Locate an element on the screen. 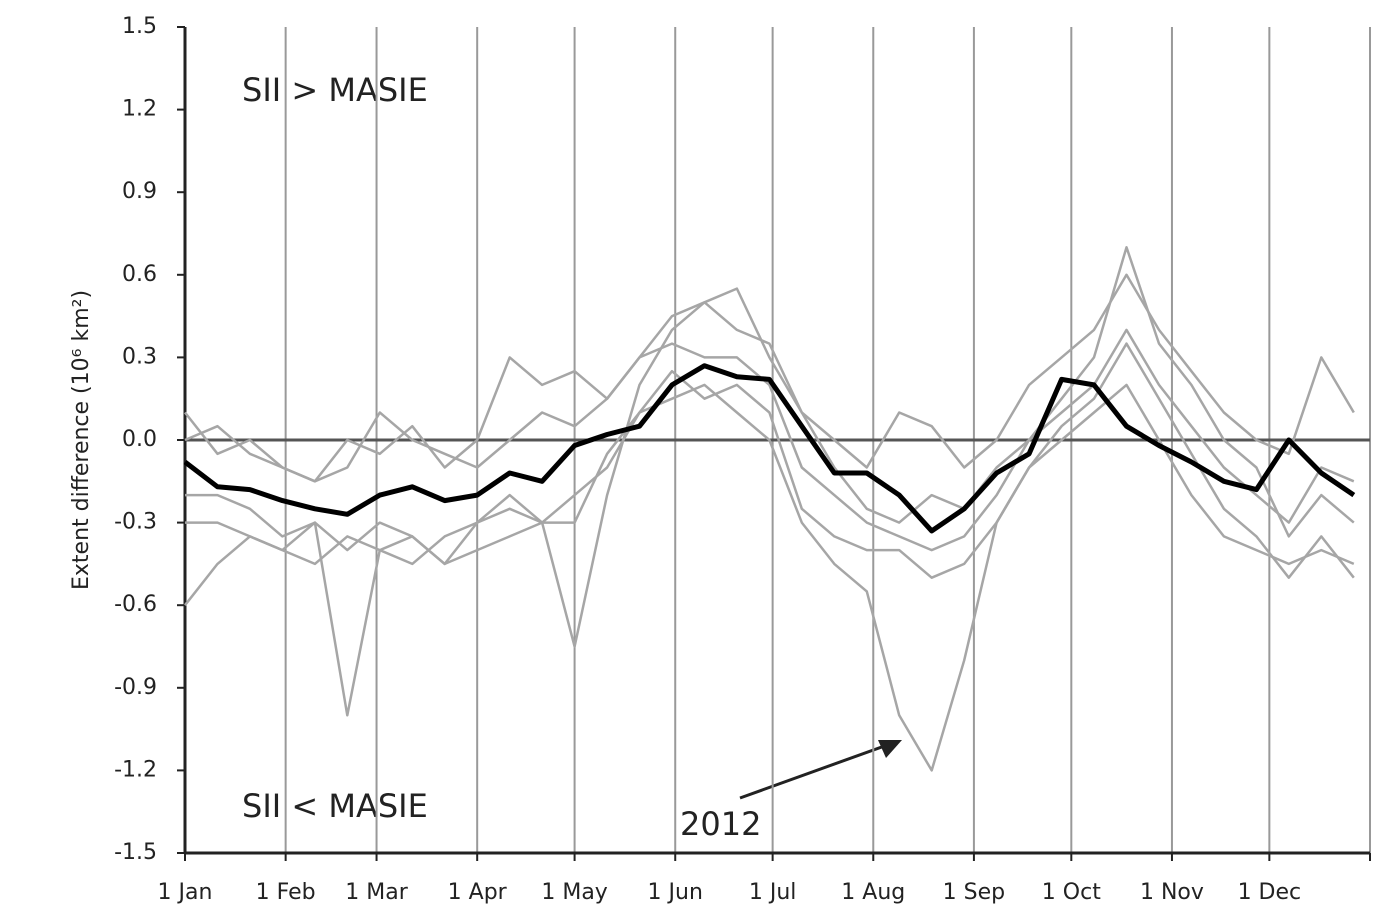  y-tick-label: -0.9 is located at coordinates (135, 687).